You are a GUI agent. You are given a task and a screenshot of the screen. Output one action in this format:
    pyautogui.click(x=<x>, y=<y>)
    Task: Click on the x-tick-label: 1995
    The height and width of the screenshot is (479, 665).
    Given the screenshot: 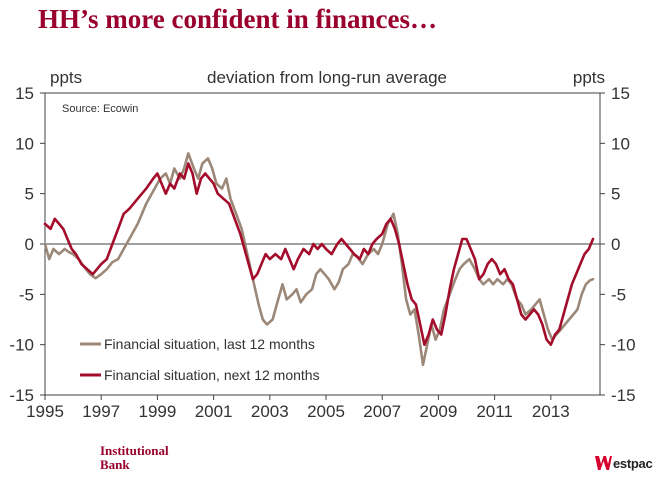 What is the action you would take?
    pyautogui.click(x=45, y=411)
    